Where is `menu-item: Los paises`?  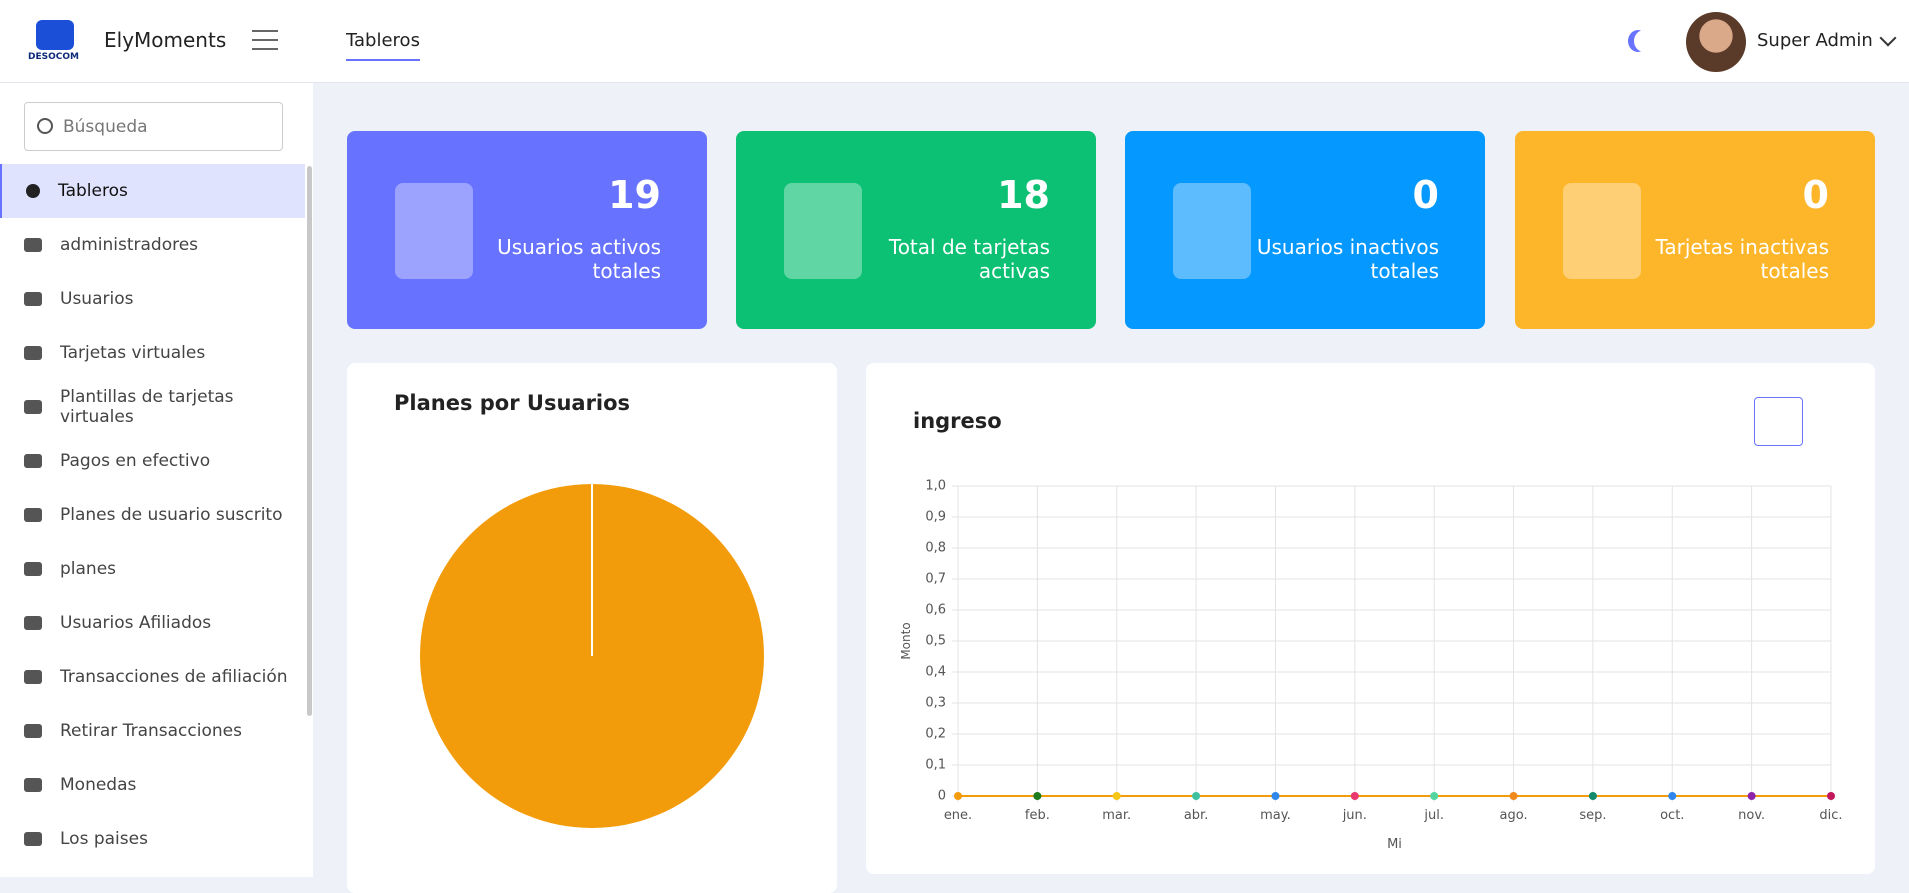 menu-item: Los paises is located at coordinates (152, 839).